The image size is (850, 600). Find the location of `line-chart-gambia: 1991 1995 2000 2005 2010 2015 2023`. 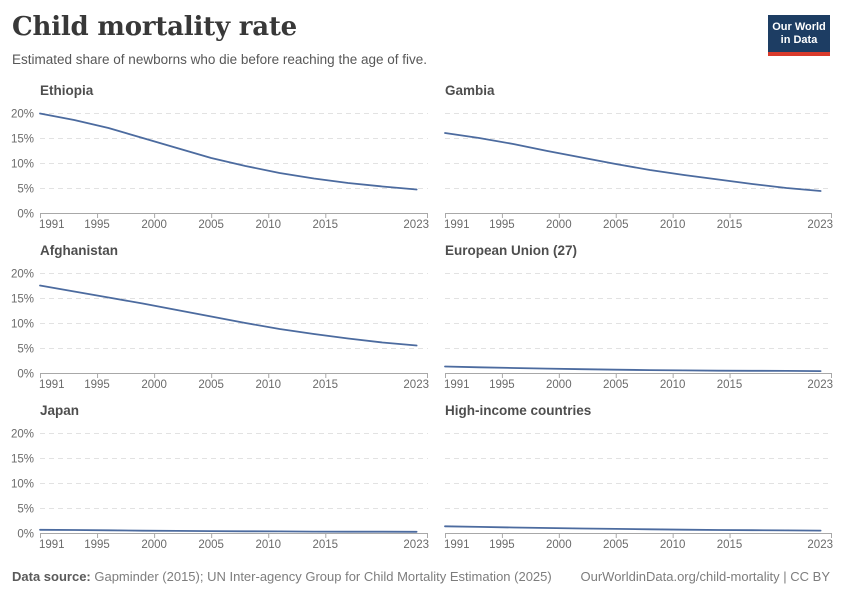

line-chart-gambia: 1991 1995 2000 2005 2010 2015 2023 is located at coordinates (638, 172).